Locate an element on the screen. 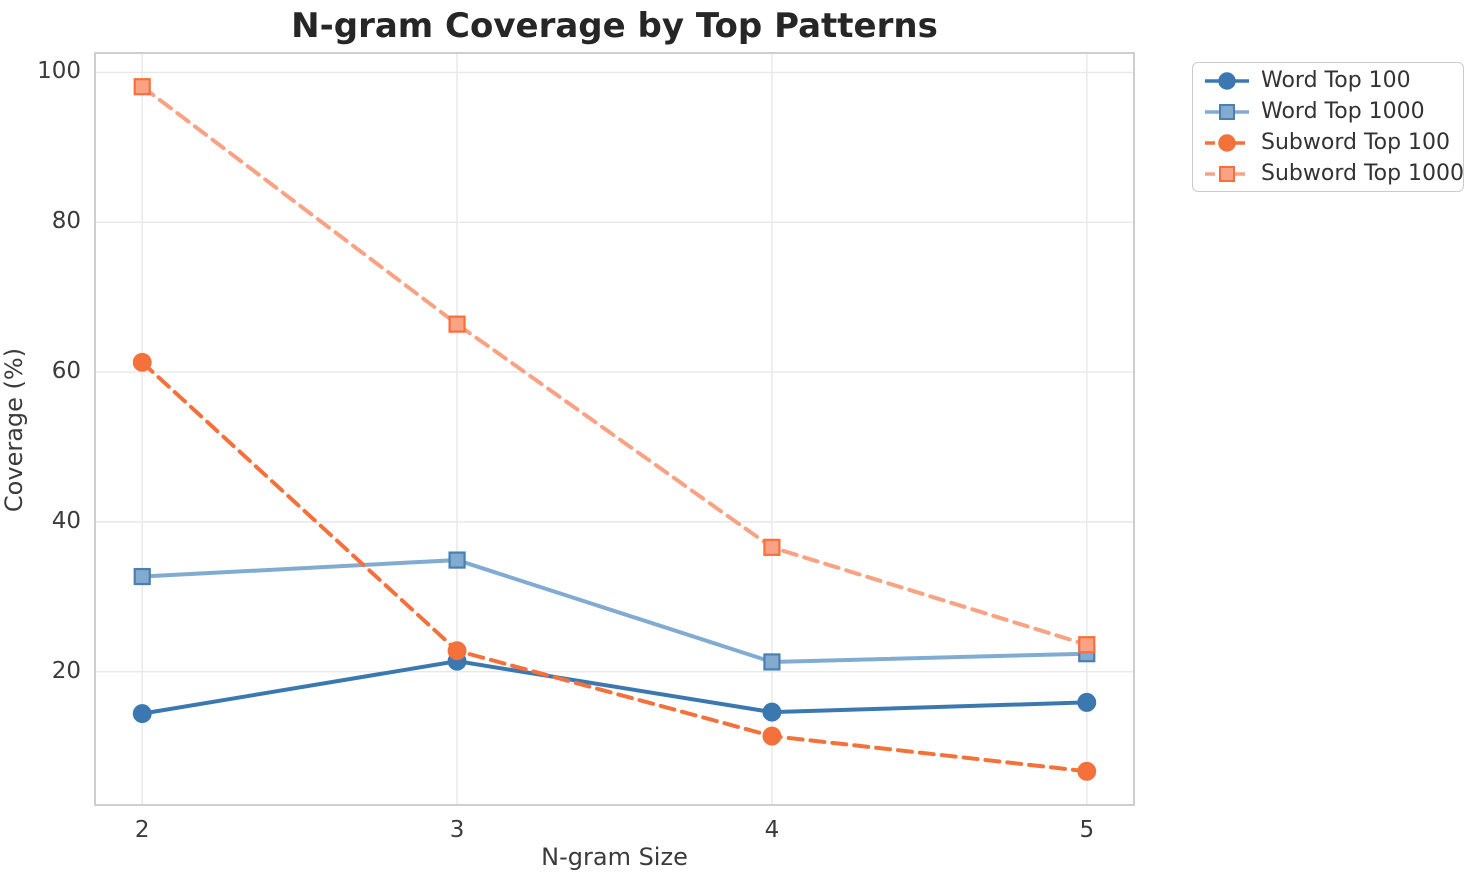 Image resolution: width=1478 pixels, height=885 pixels. y-tick-label: 20 is located at coordinates (66, 670).